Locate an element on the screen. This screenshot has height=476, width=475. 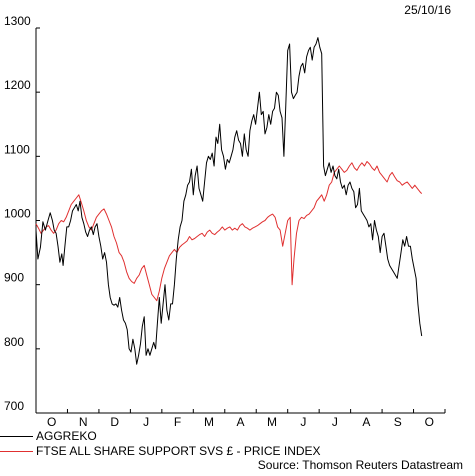
y-tick-label: 900 is located at coordinates (14, 278).